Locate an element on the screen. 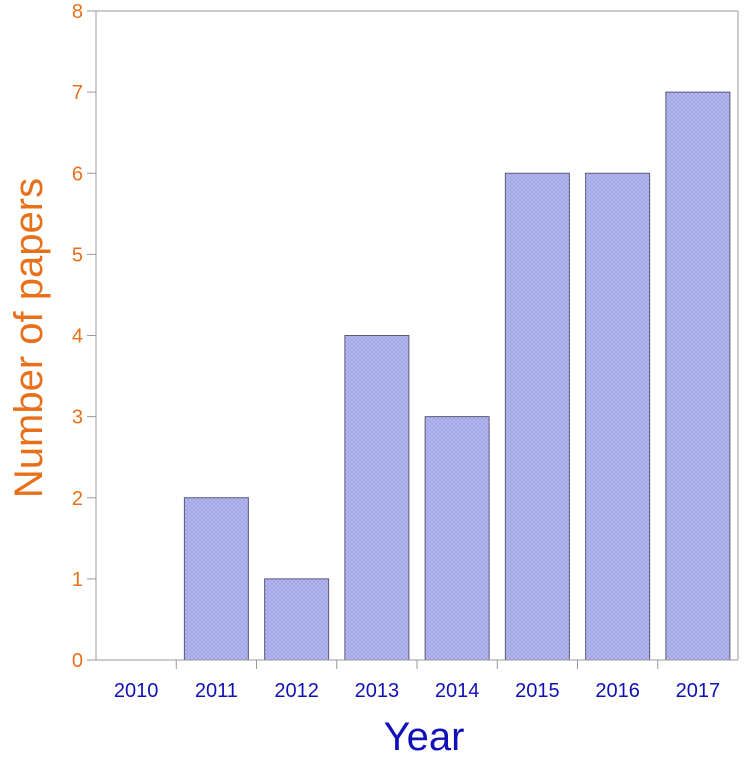 Image resolution: width=756 pixels, height=758 pixels. y-tick-label: 1 is located at coordinates (77, 580).